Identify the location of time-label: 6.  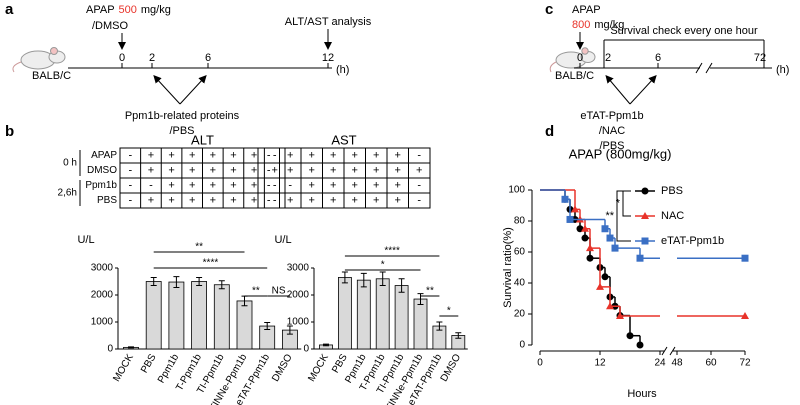
(208, 58).